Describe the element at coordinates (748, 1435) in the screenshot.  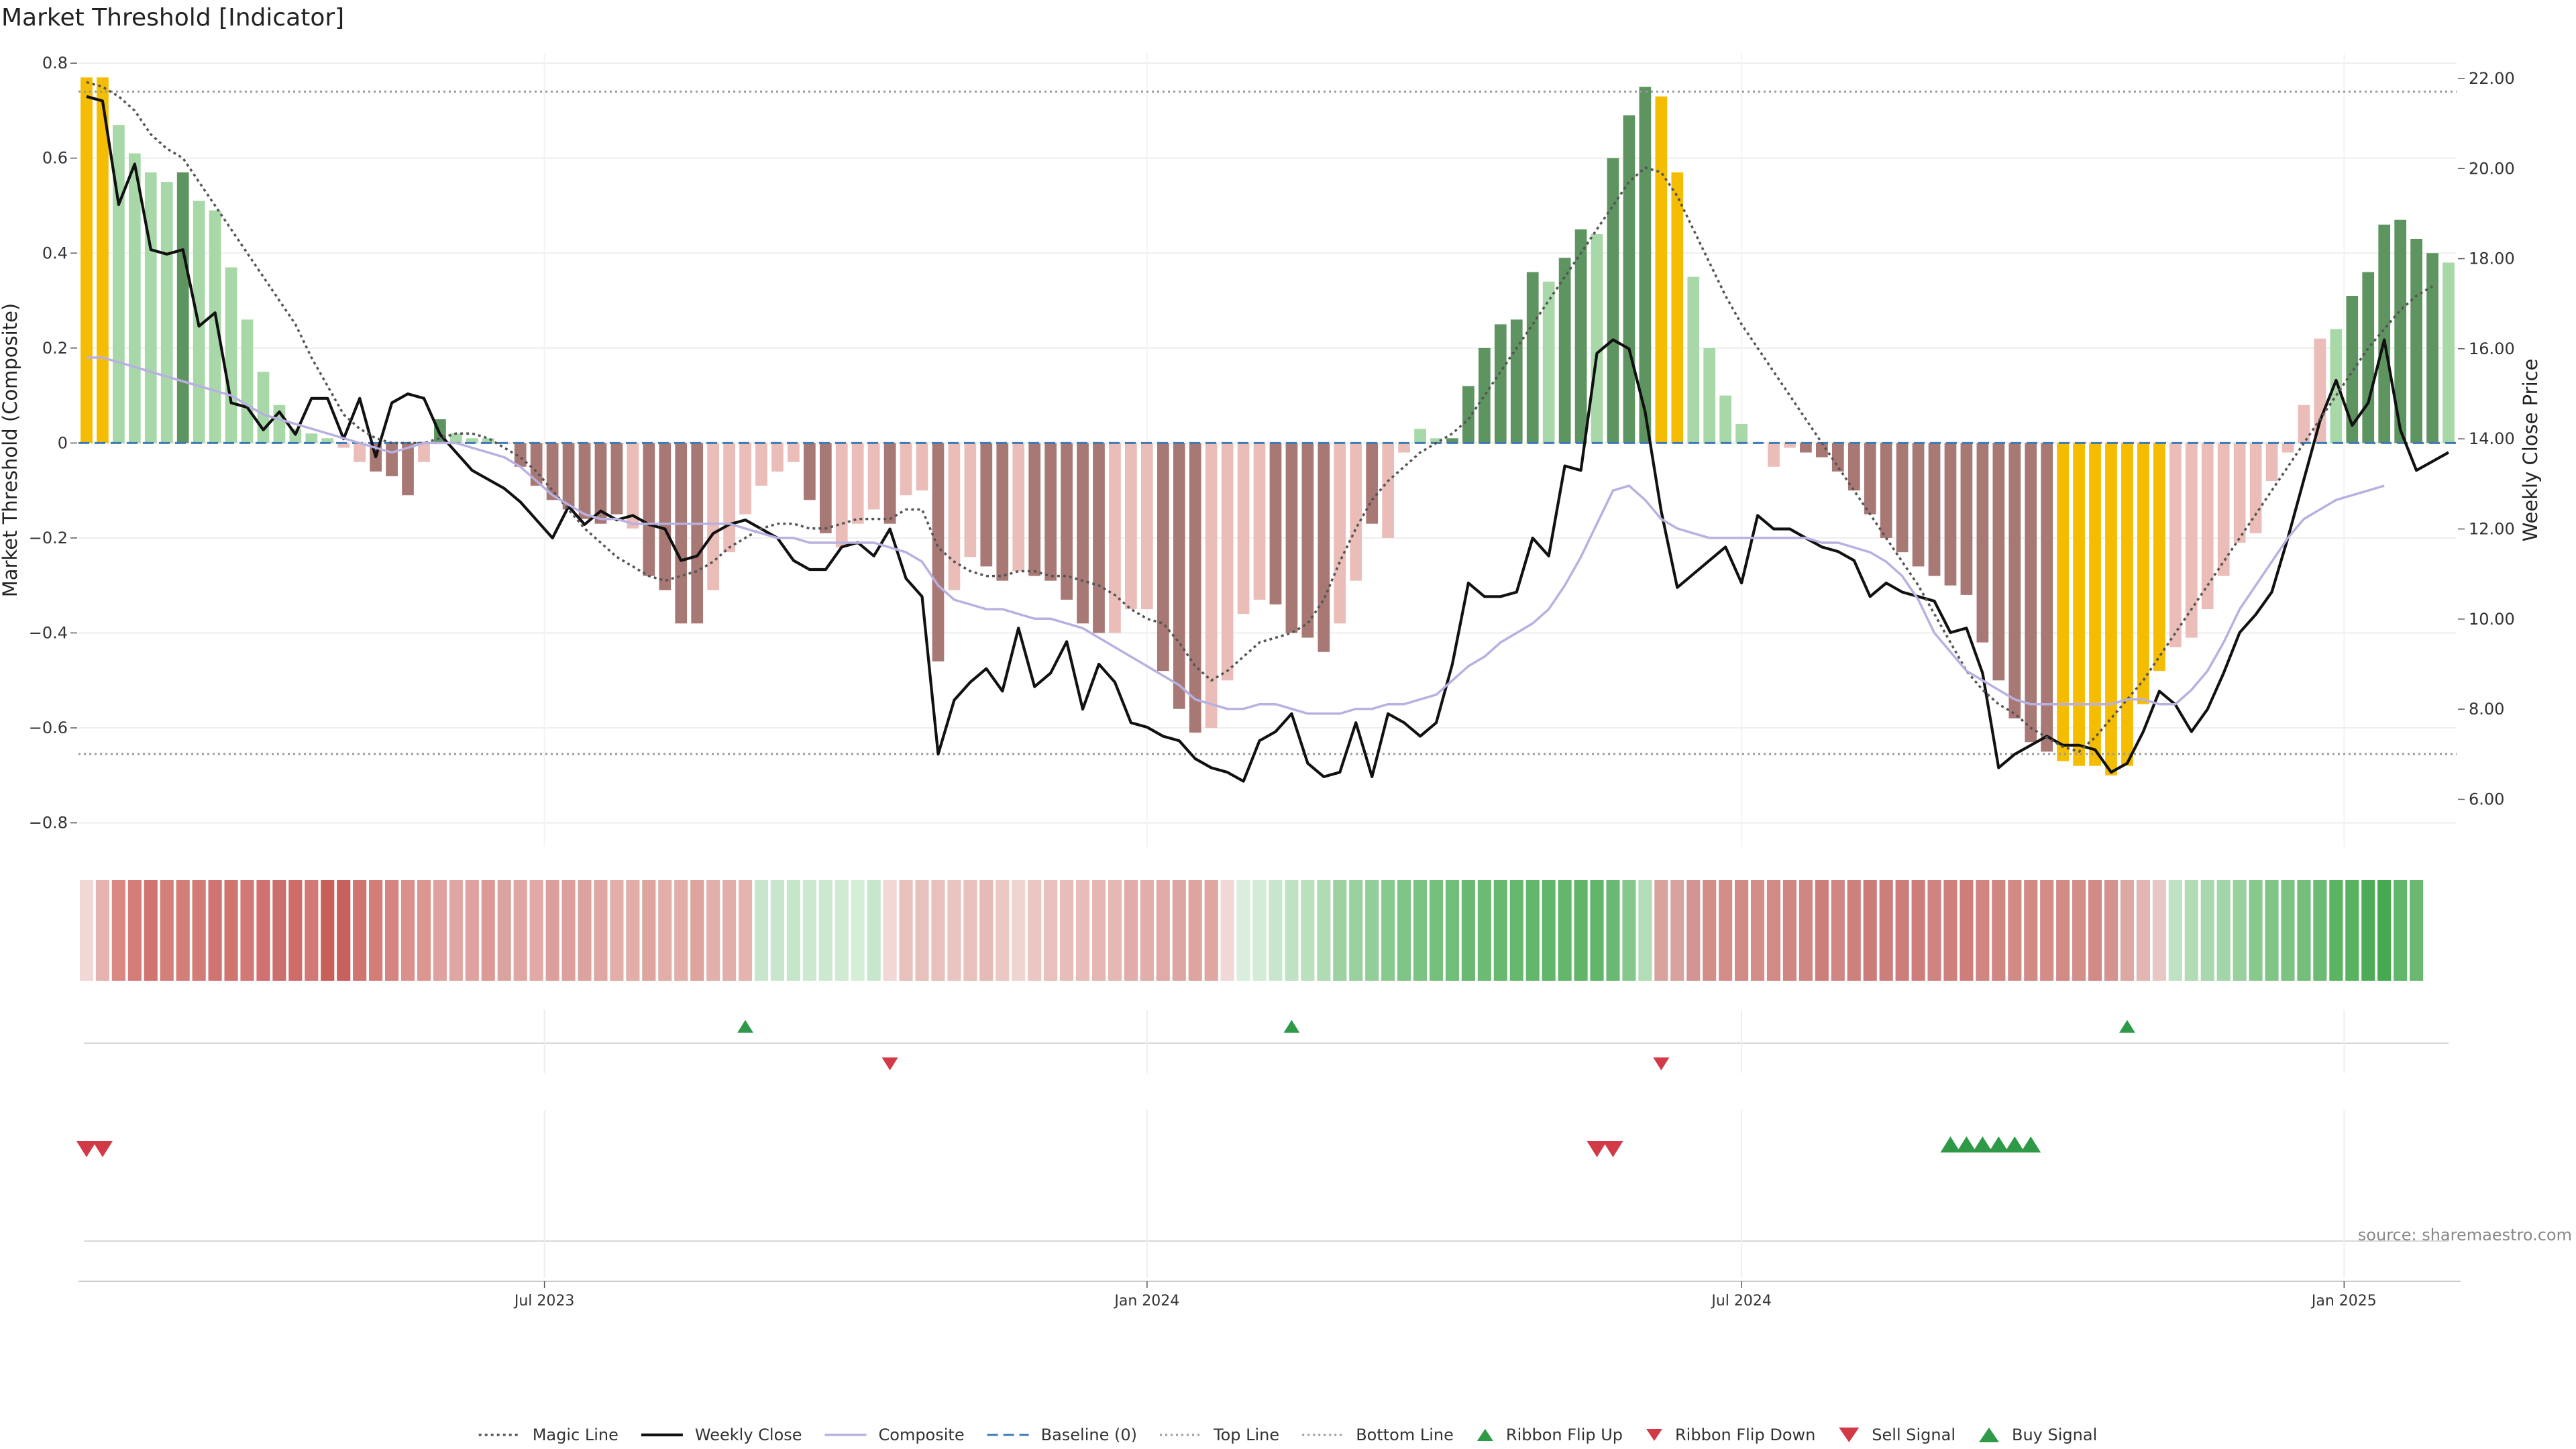
I see `legend-label: Weekly Close` at that location.